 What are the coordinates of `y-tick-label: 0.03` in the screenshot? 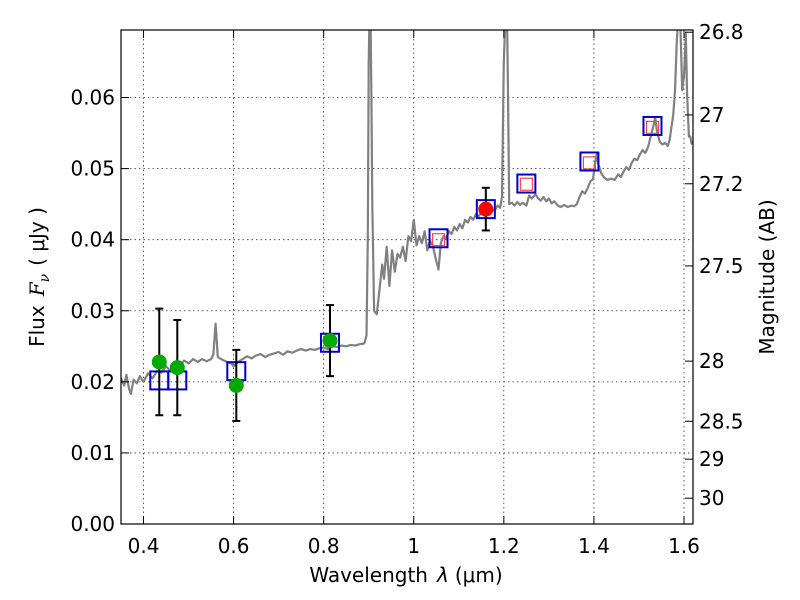 It's located at (92, 311).